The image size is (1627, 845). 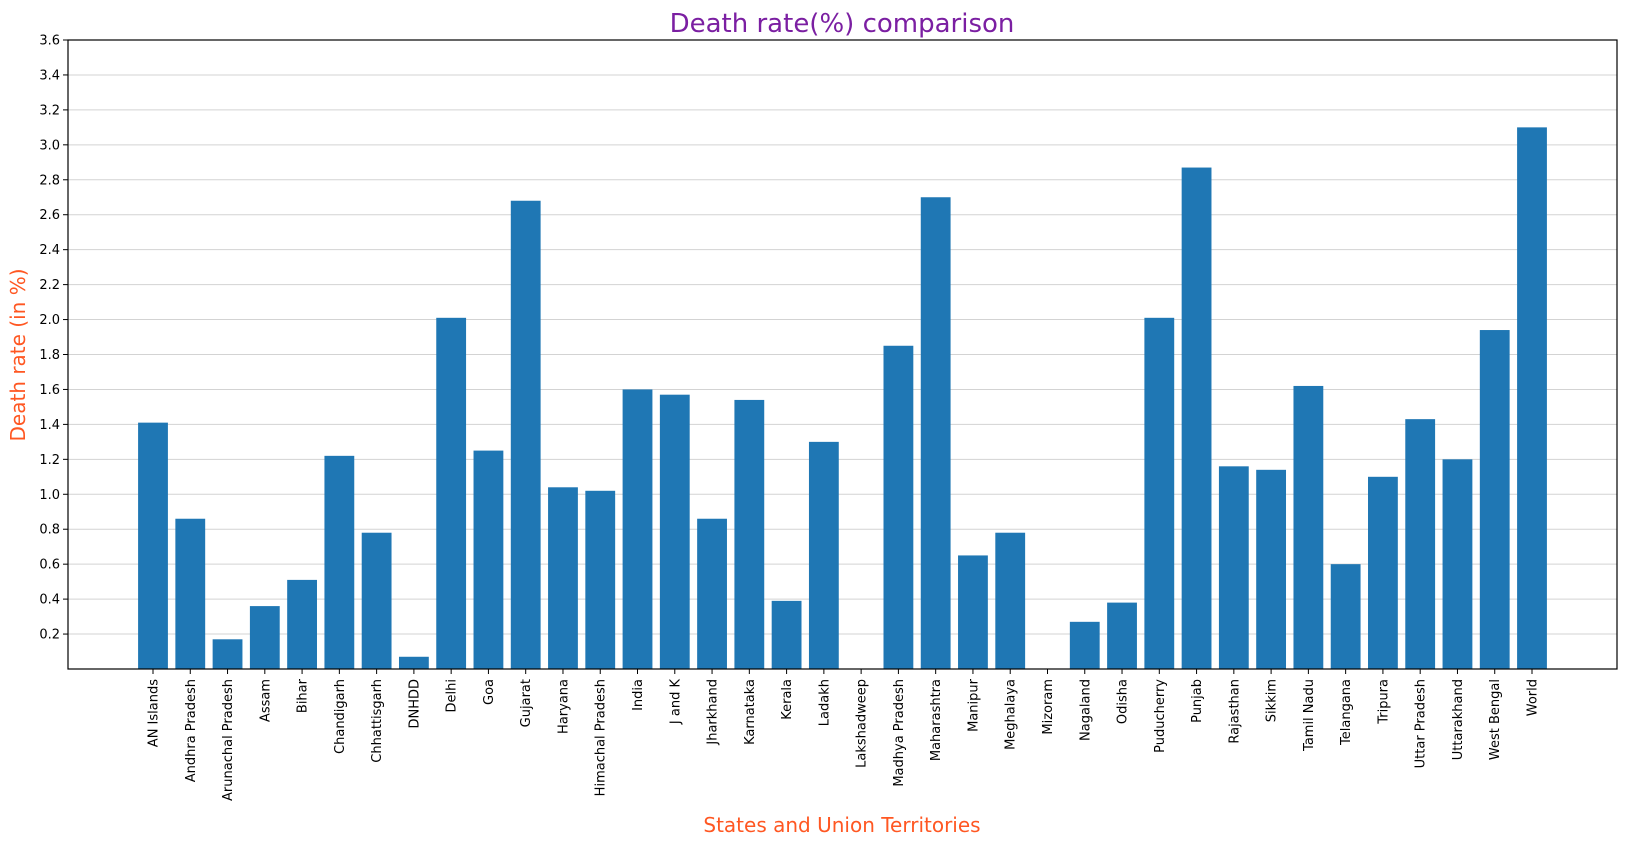 I want to click on x-axis-title: States and Union Territories, so click(x=841, y=825).